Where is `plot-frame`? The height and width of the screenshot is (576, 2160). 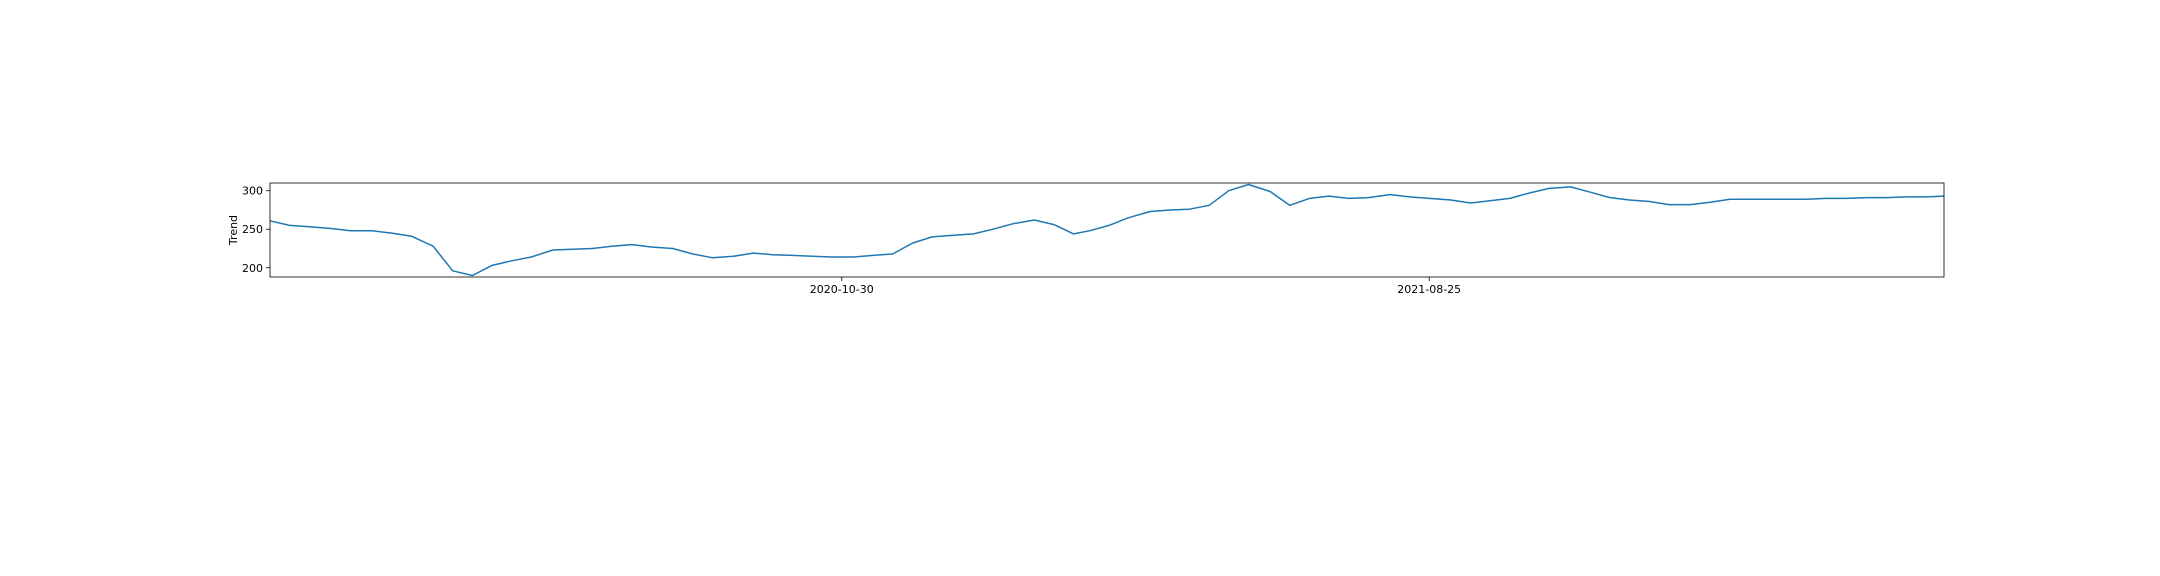
plot-frame is located at coordinates (1107, 230).